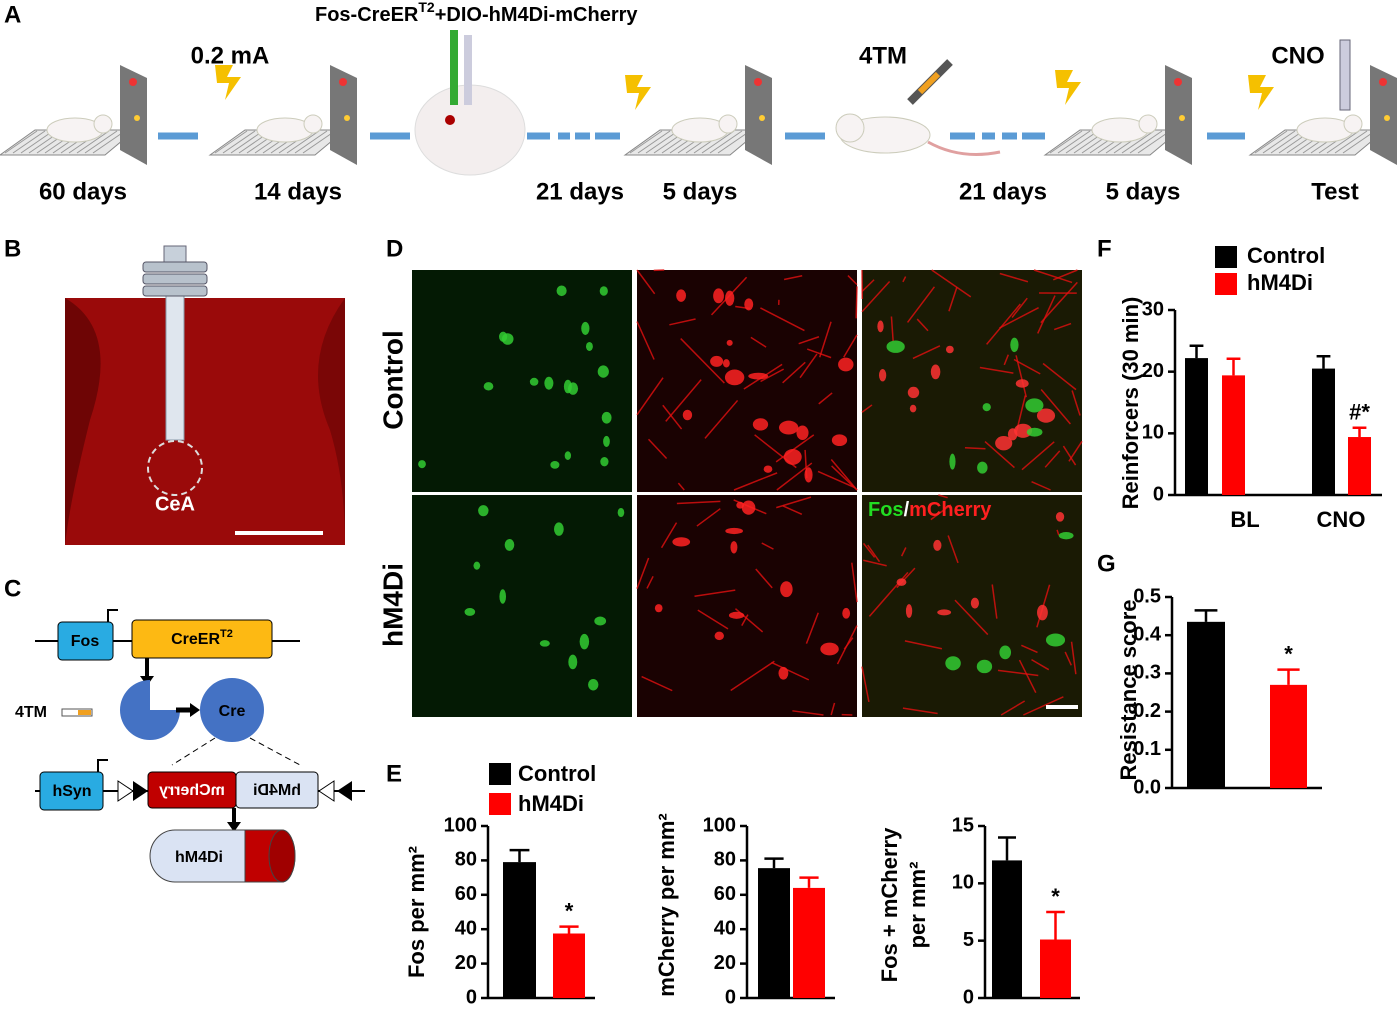  What do you see at coordinates (700, 191) in the screenshot?
I see `timeline-label: 5 days` at bounding box center [700, 191].